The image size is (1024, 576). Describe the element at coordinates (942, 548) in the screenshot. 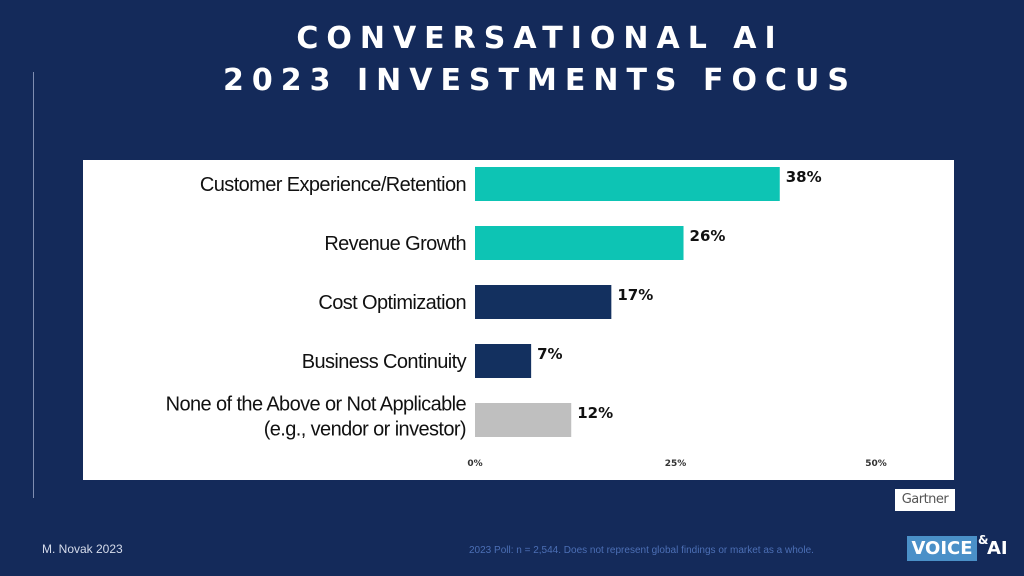

I see `logo-voice-text: VOICE` at that location.